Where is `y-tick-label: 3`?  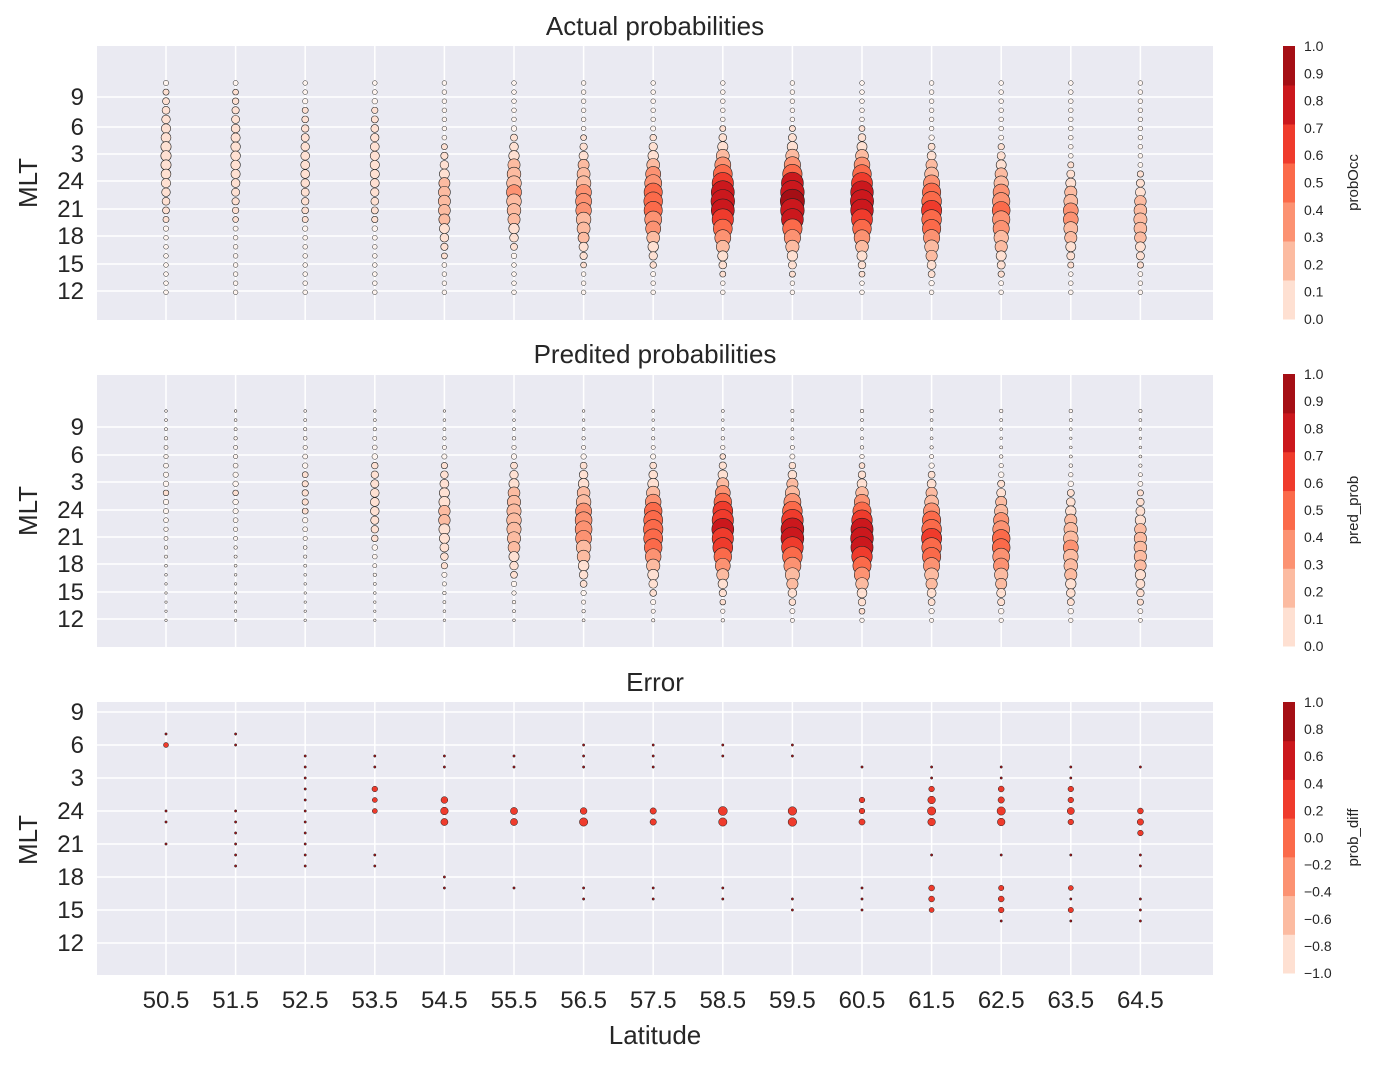 y-tick-label: 3 is located at coordinates (77, 778).